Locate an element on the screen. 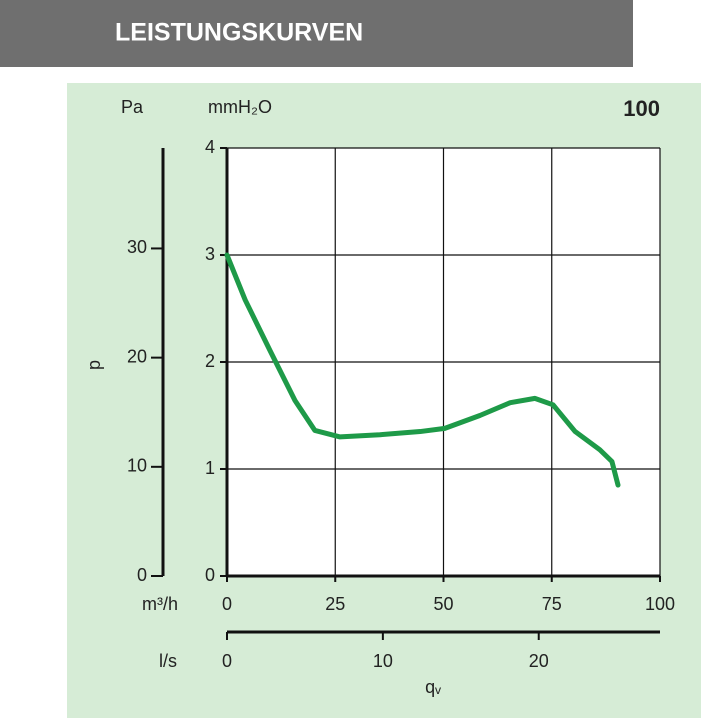 The image size is (701, 720). x2-tick-label: 0 is located at coordinates (227, 661).